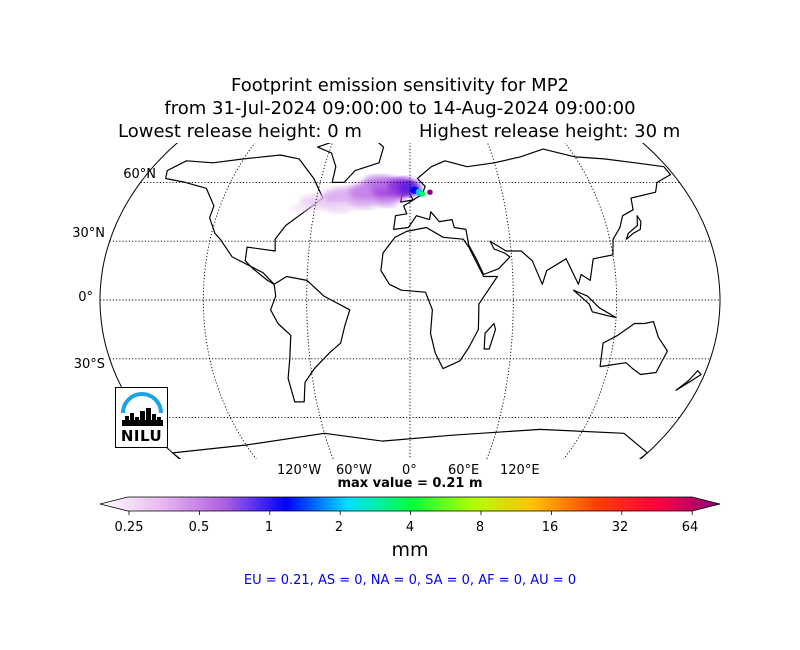 The height and width of the screenshot is (650, 800). What do you see at coordinates (520, 470) in the screenshot?
I see `lon-label-120e: 120°E` at bounding box center [520, 470].